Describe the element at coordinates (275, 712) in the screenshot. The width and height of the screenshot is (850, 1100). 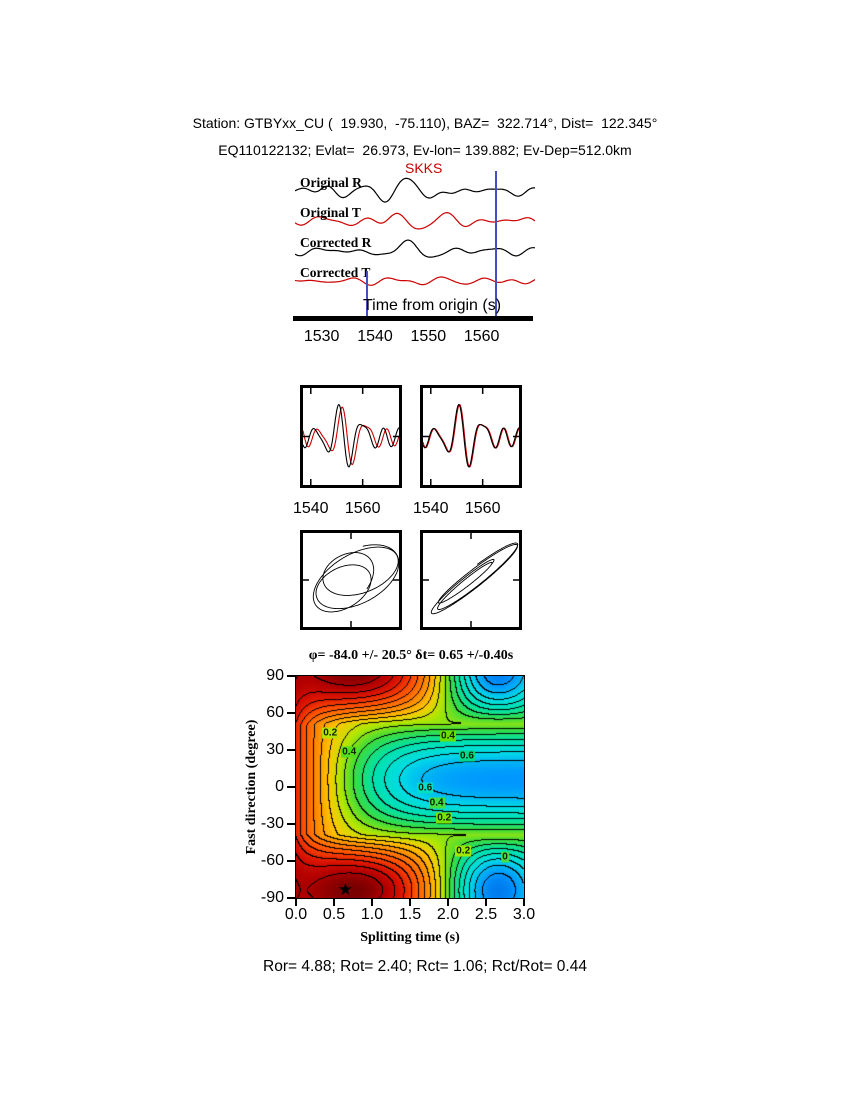
I see `misfit-y-tick-label: 60` at that location.